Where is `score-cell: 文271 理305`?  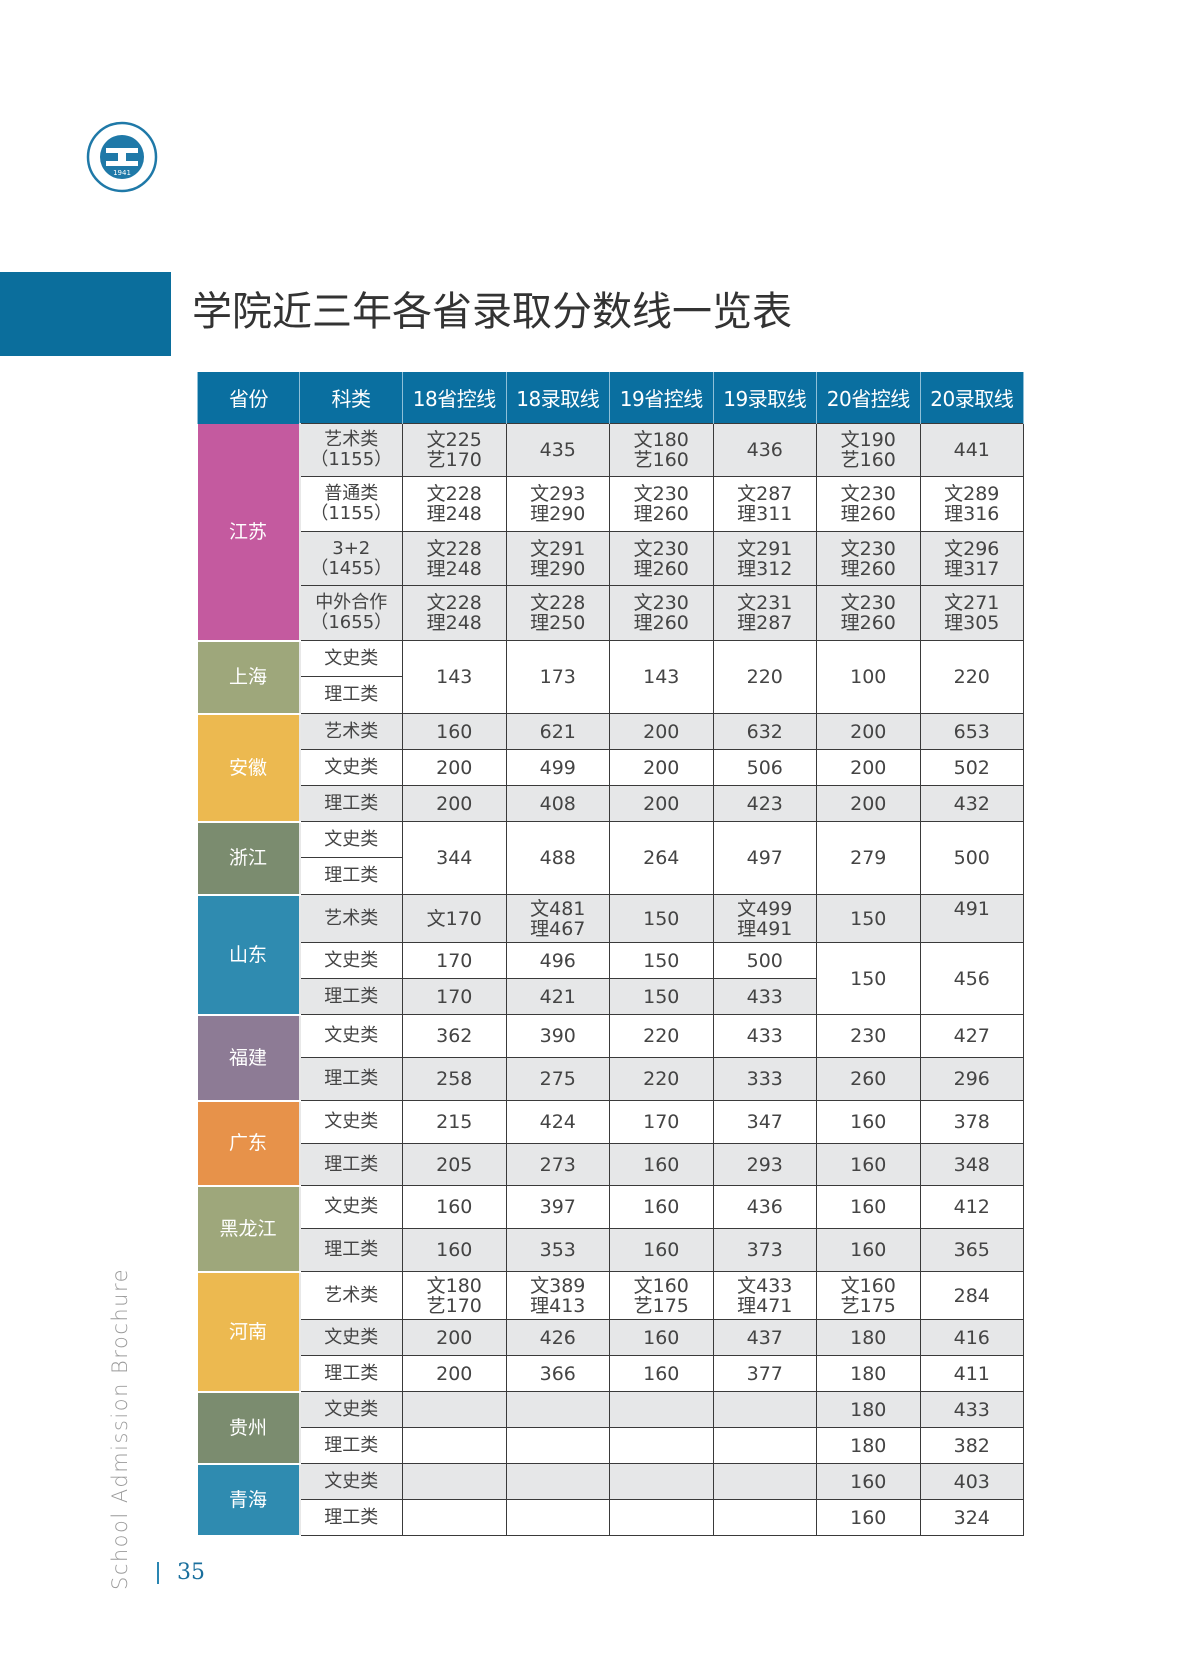
score-cell: 文271 理305 is located at coordinates (971, 613).